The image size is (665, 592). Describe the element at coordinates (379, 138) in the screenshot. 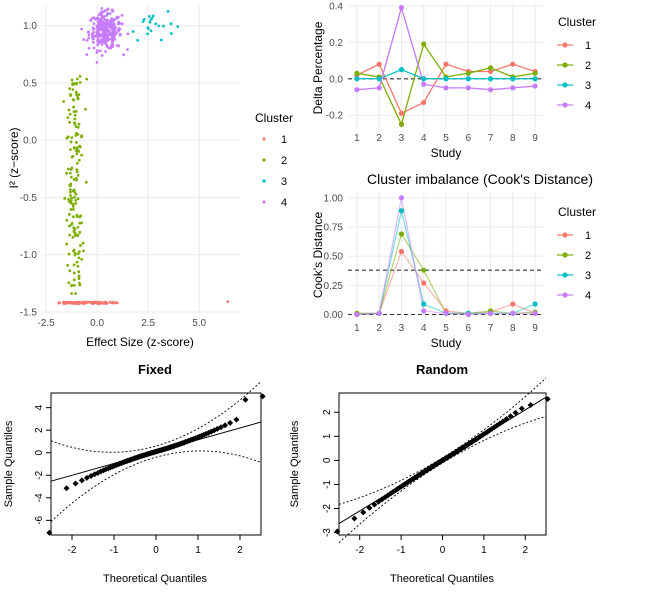

I see `dl-x-tick-label: 2` at that location.